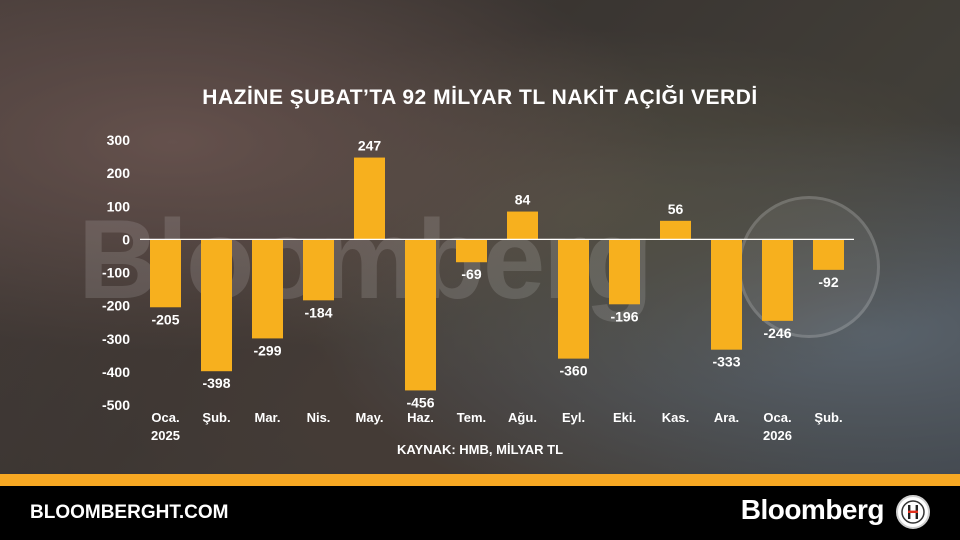 The width and height of the screenshot is (960, 540). What do you see at coordinates (420, 402) in the screenshot?
I see `data-label: -456` at bounding box center [420, 402].